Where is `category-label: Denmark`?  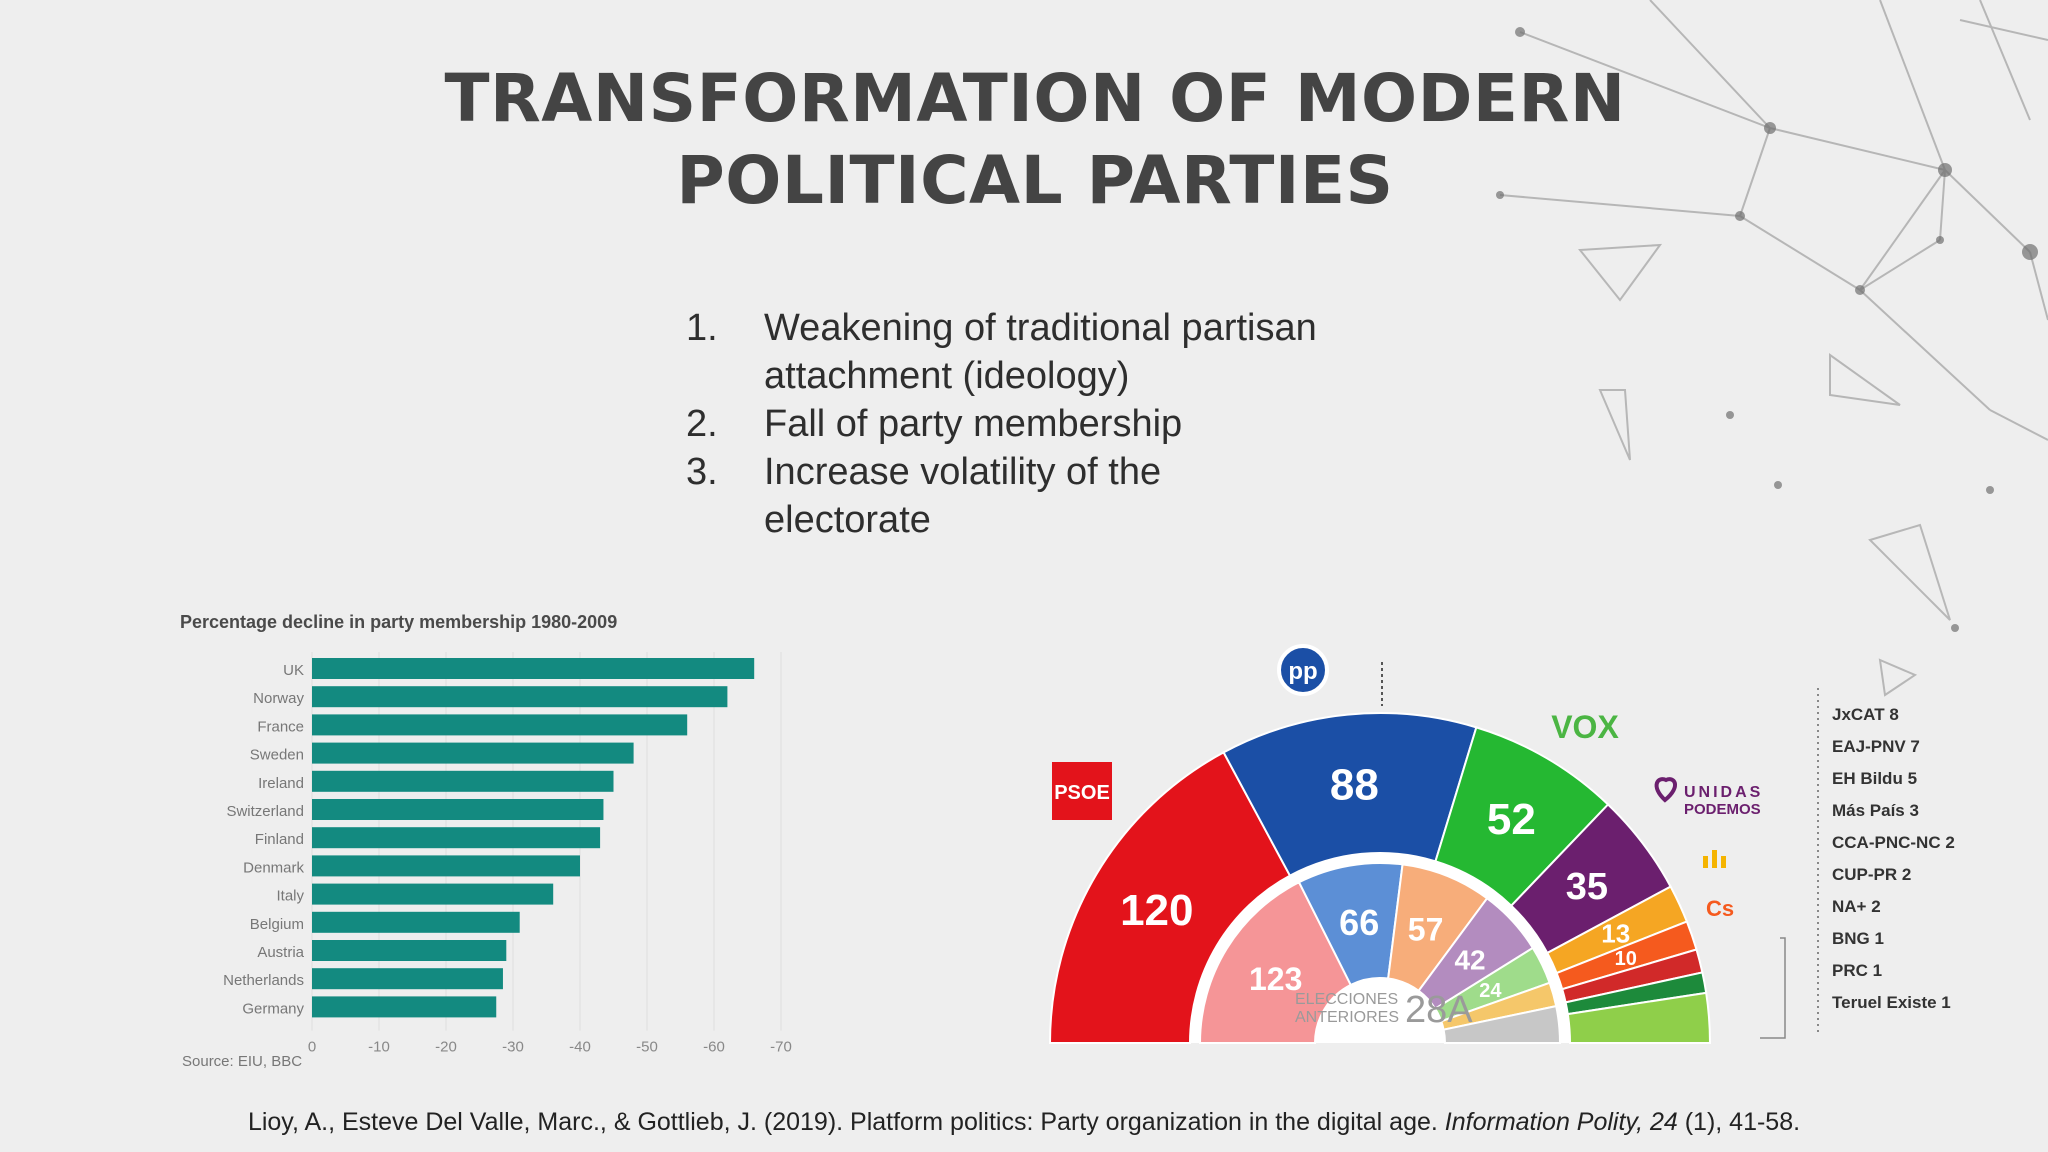 category-label: Denmark is located at coordinates (273, 867).